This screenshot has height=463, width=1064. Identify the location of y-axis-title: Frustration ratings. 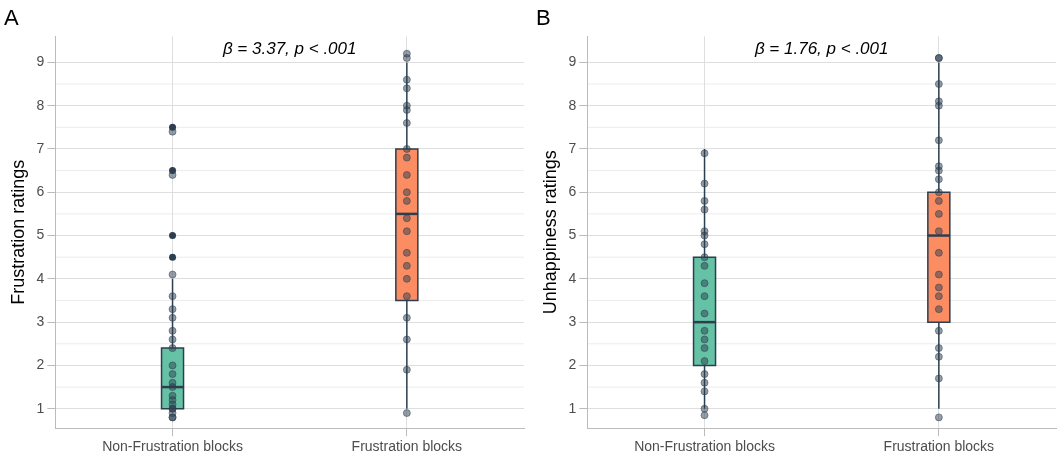
(17, 232).